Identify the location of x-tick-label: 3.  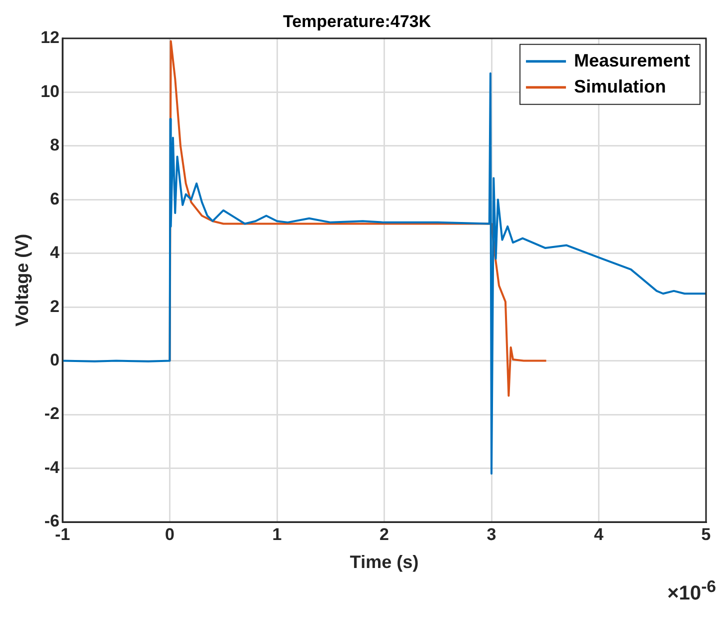
(491, 534).